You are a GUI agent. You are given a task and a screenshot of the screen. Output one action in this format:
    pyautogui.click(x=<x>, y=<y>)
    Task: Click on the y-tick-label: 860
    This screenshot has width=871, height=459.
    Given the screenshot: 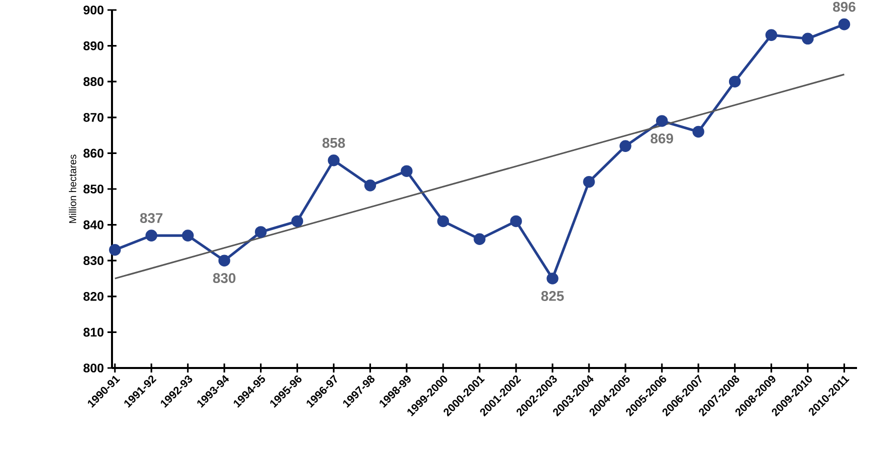 What is the action you would take?
    pyautogui.click(x=94, y=153)
    